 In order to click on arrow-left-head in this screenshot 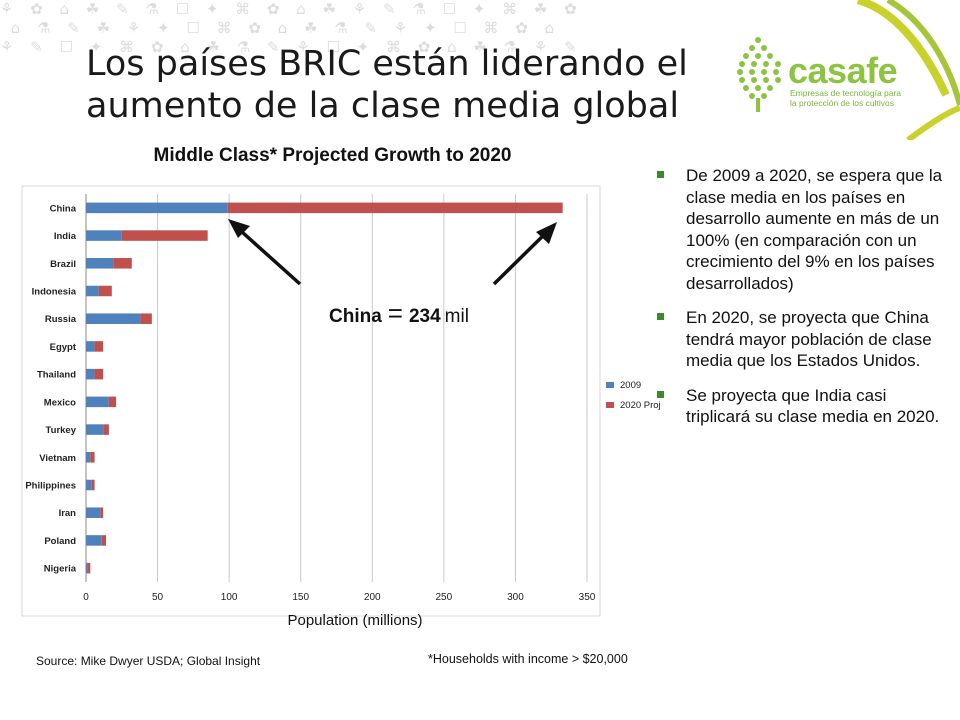, I will do `click(239, 228)`.